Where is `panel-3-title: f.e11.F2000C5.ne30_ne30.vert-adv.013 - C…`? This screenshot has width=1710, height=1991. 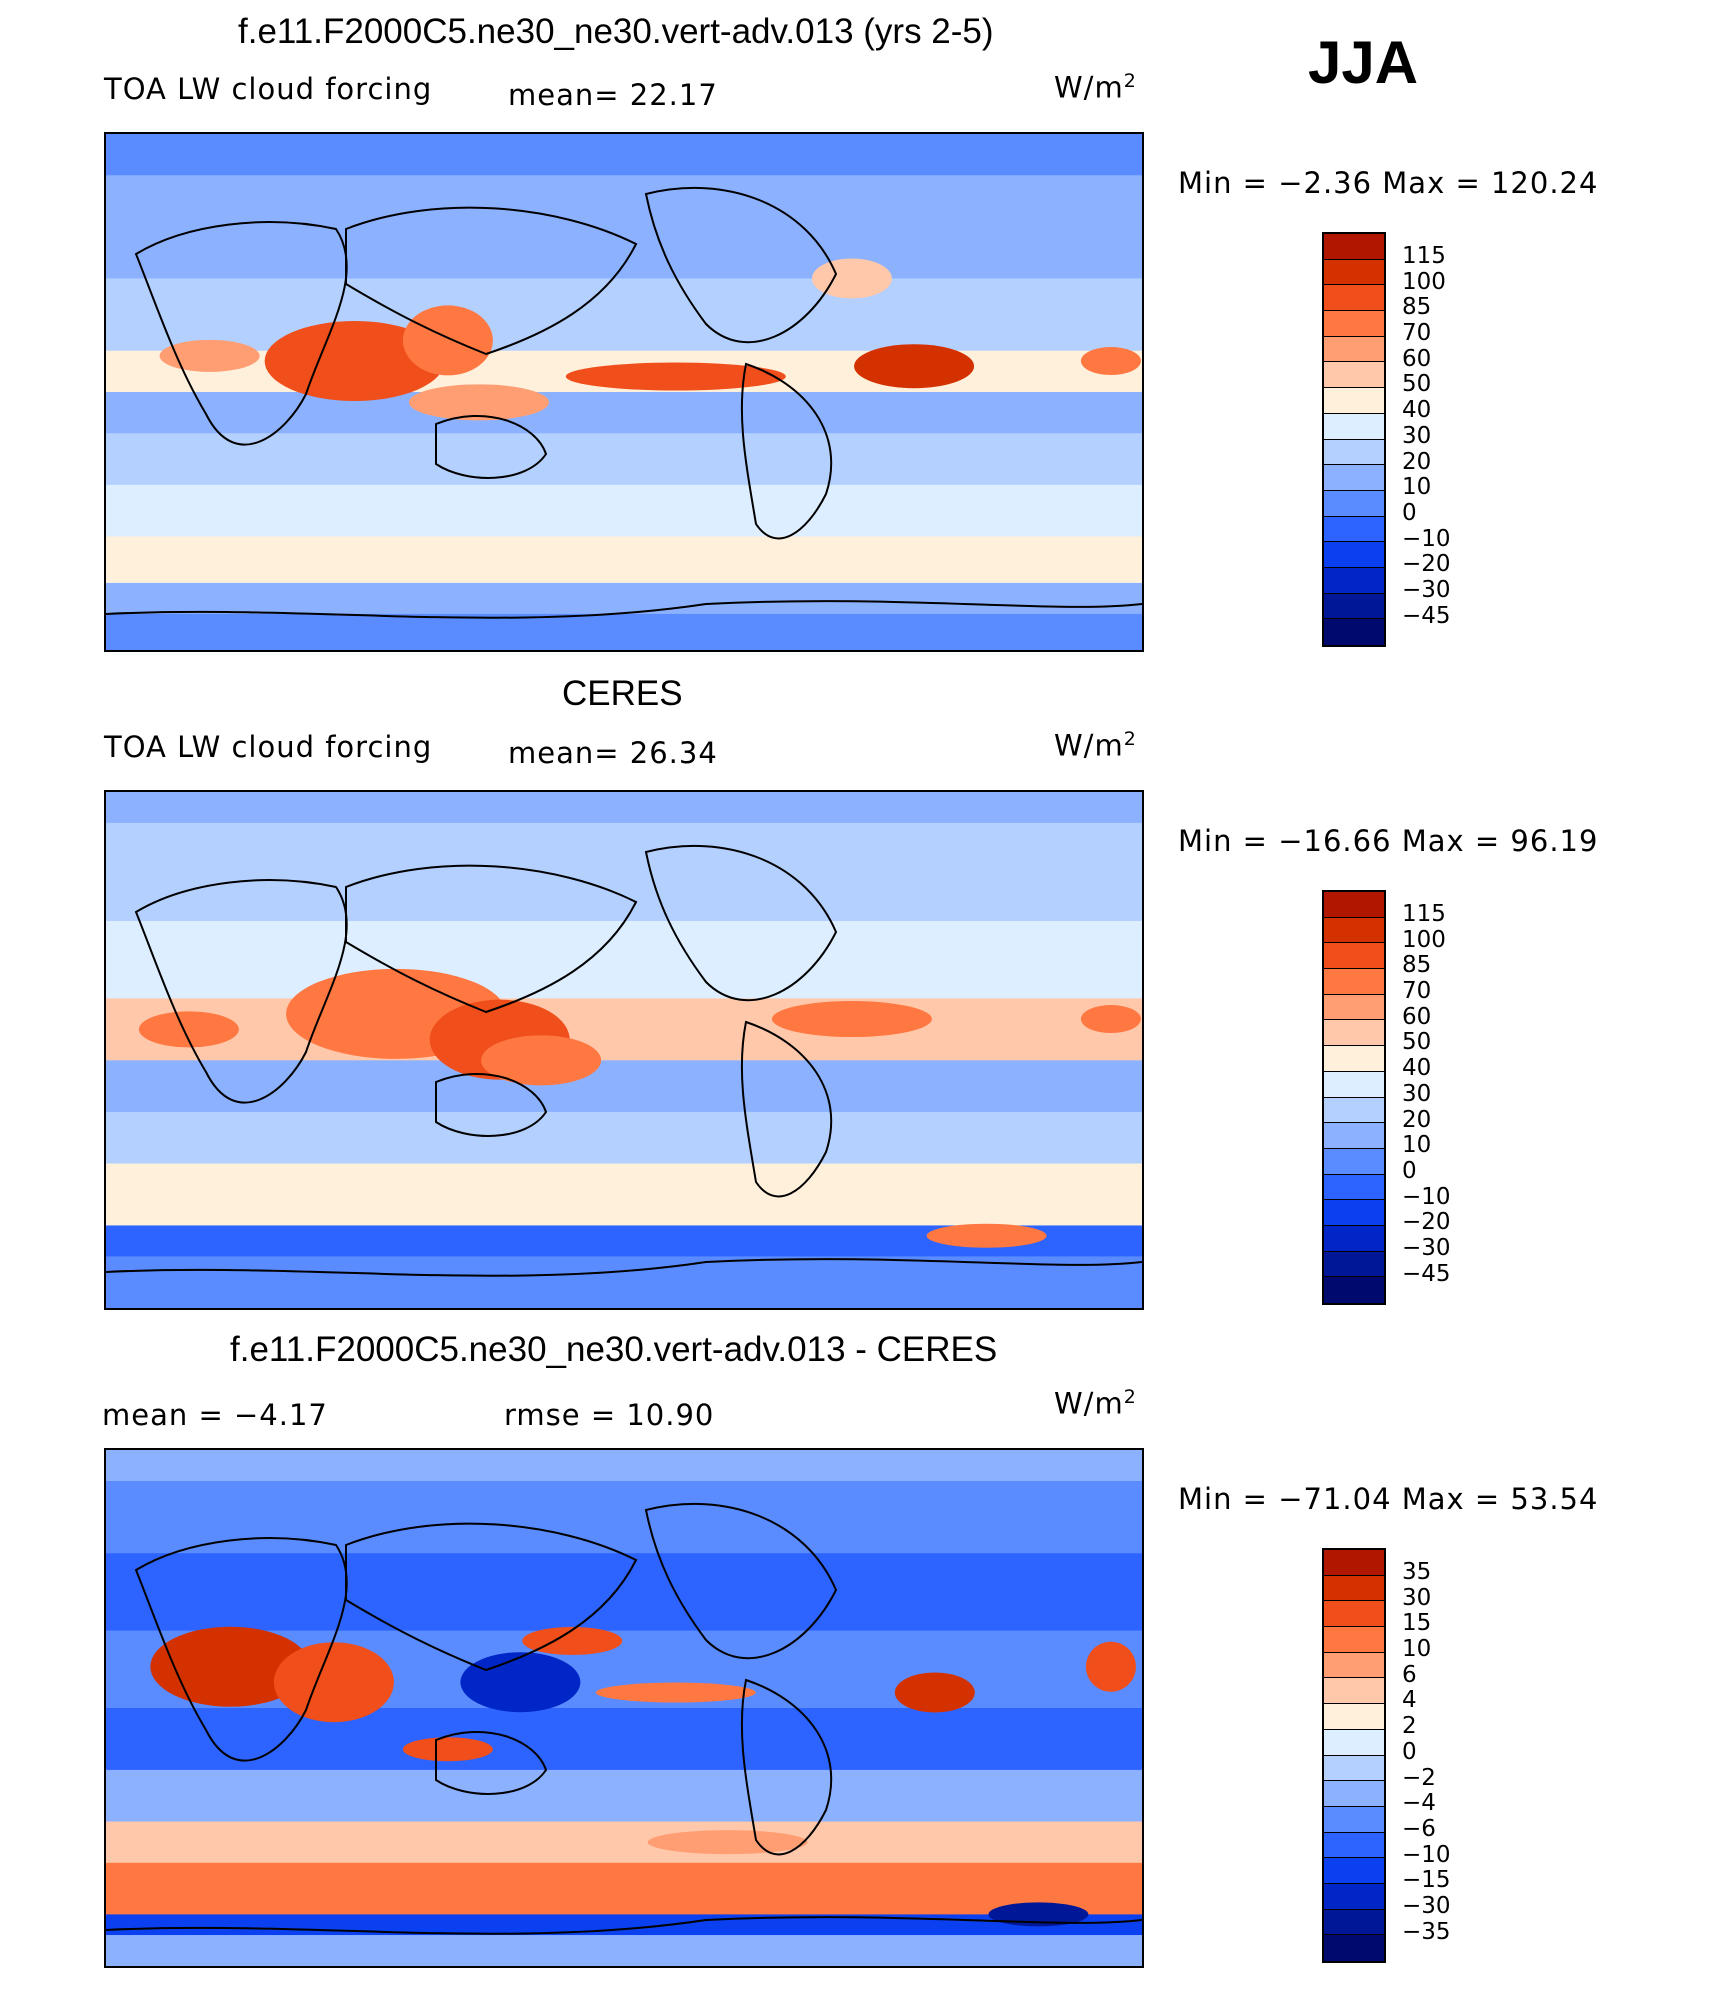
panel-3-title: f.e11.F2000C5.ne30_ne30.vert-adv.013 - C… is located at coordinates (614, 1349).